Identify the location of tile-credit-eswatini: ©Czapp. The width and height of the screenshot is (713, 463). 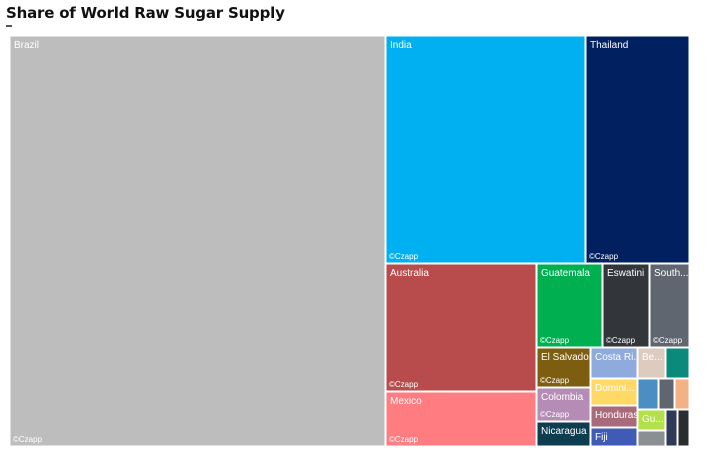
(621, 340).